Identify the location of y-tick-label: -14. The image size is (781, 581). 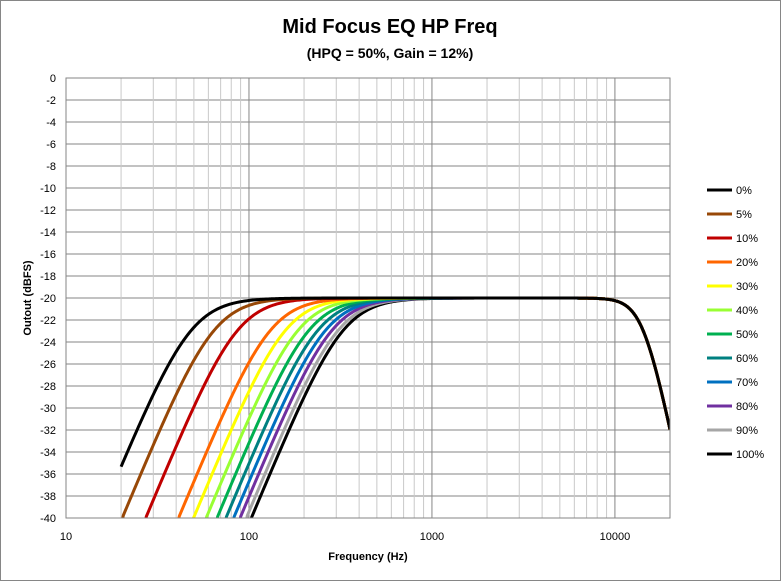
(48, 233).